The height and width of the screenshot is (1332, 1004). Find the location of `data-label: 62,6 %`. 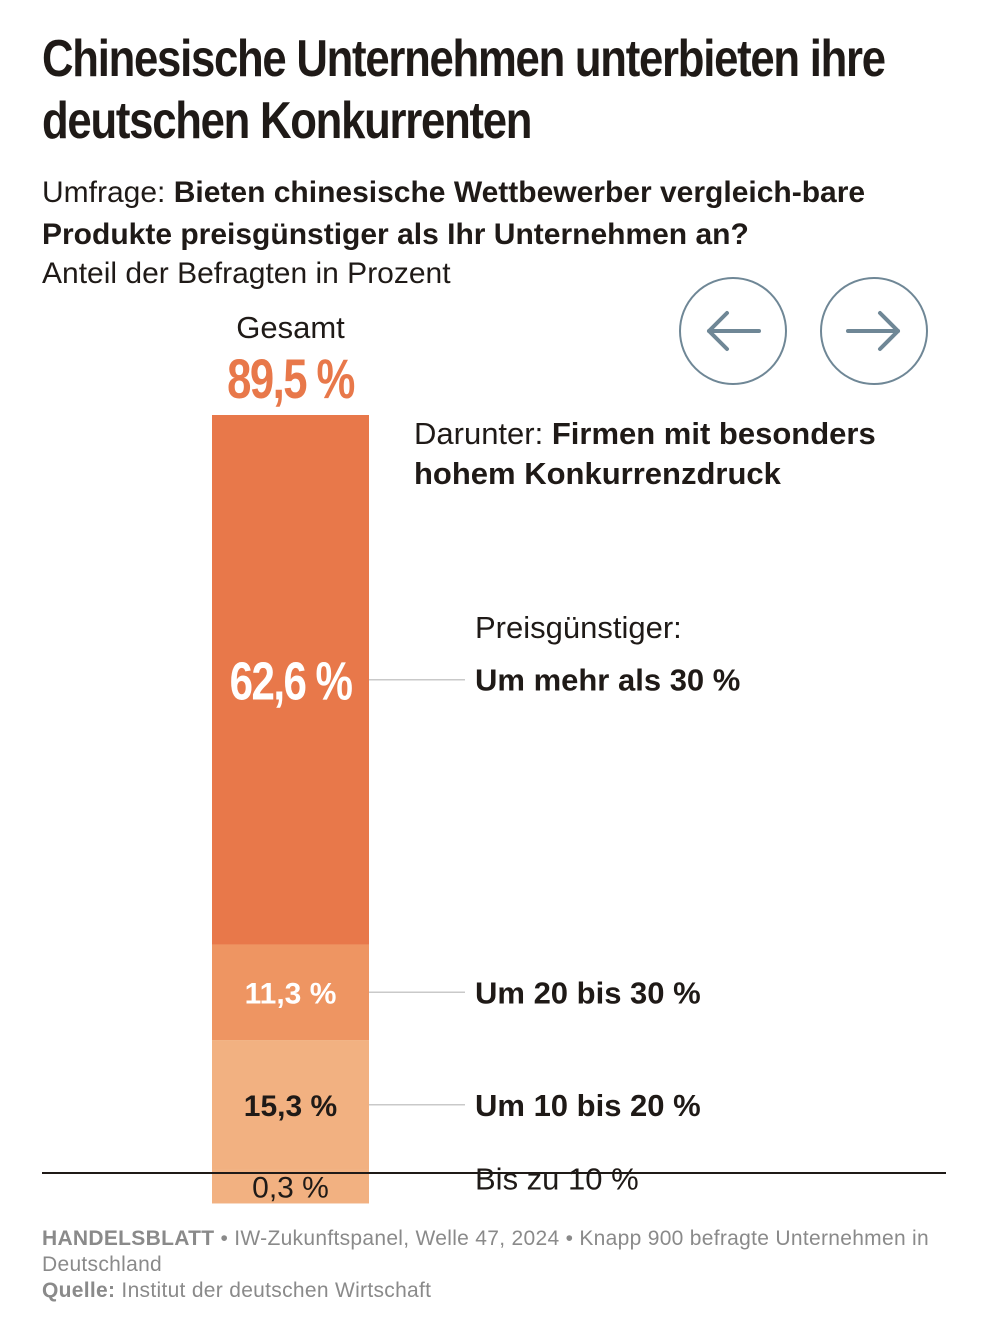

data-label: 62,6 % is located at coordinates (291, 682).